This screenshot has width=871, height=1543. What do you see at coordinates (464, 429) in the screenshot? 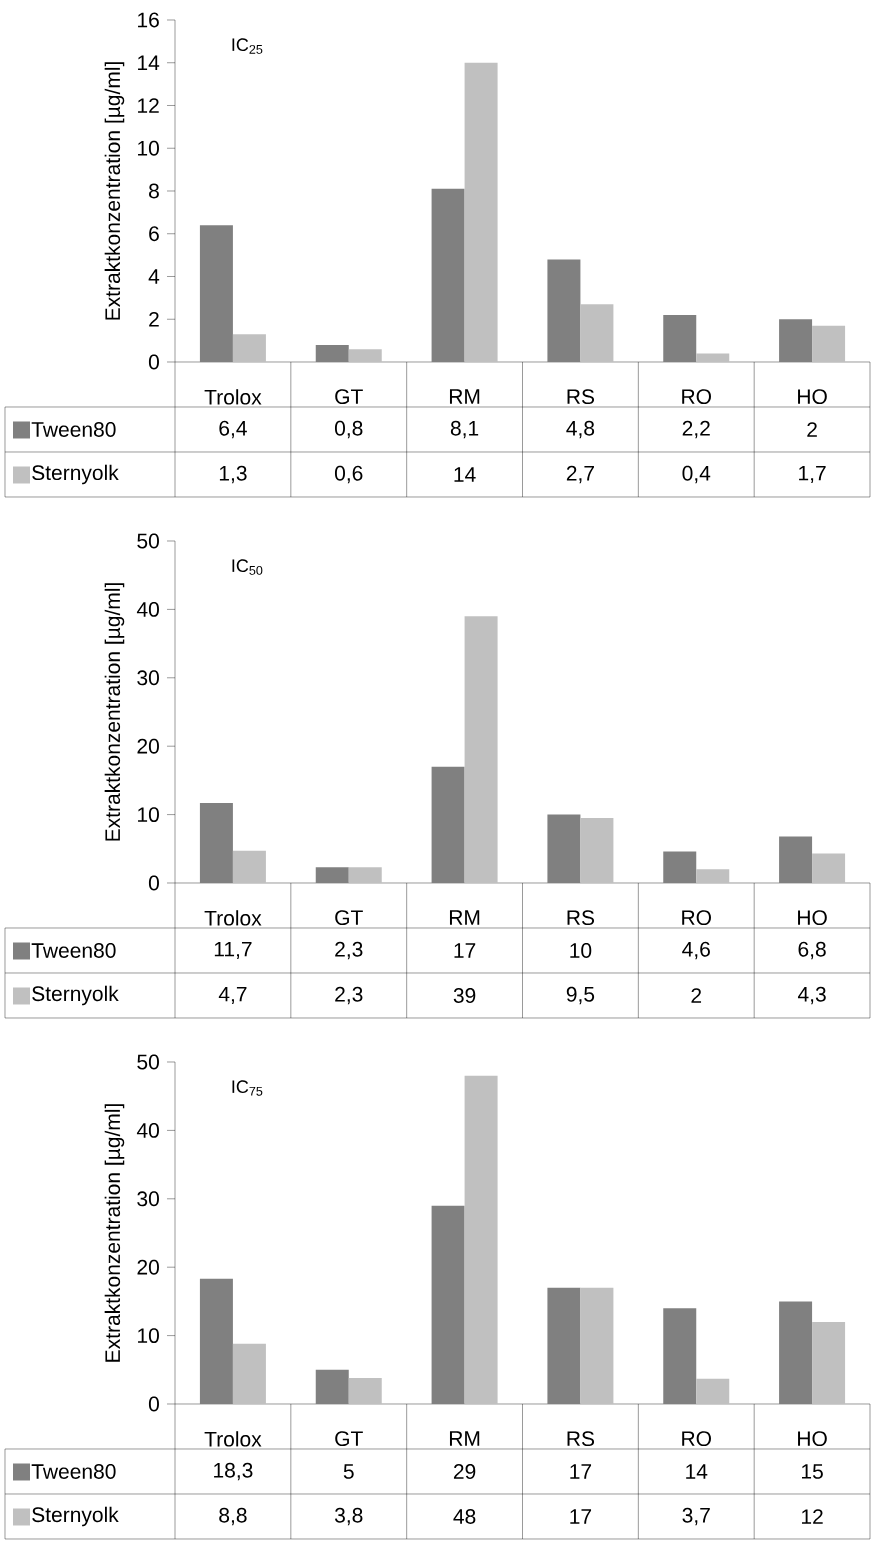
I see `data-label: 8,1` at bounding box center [464, 429].